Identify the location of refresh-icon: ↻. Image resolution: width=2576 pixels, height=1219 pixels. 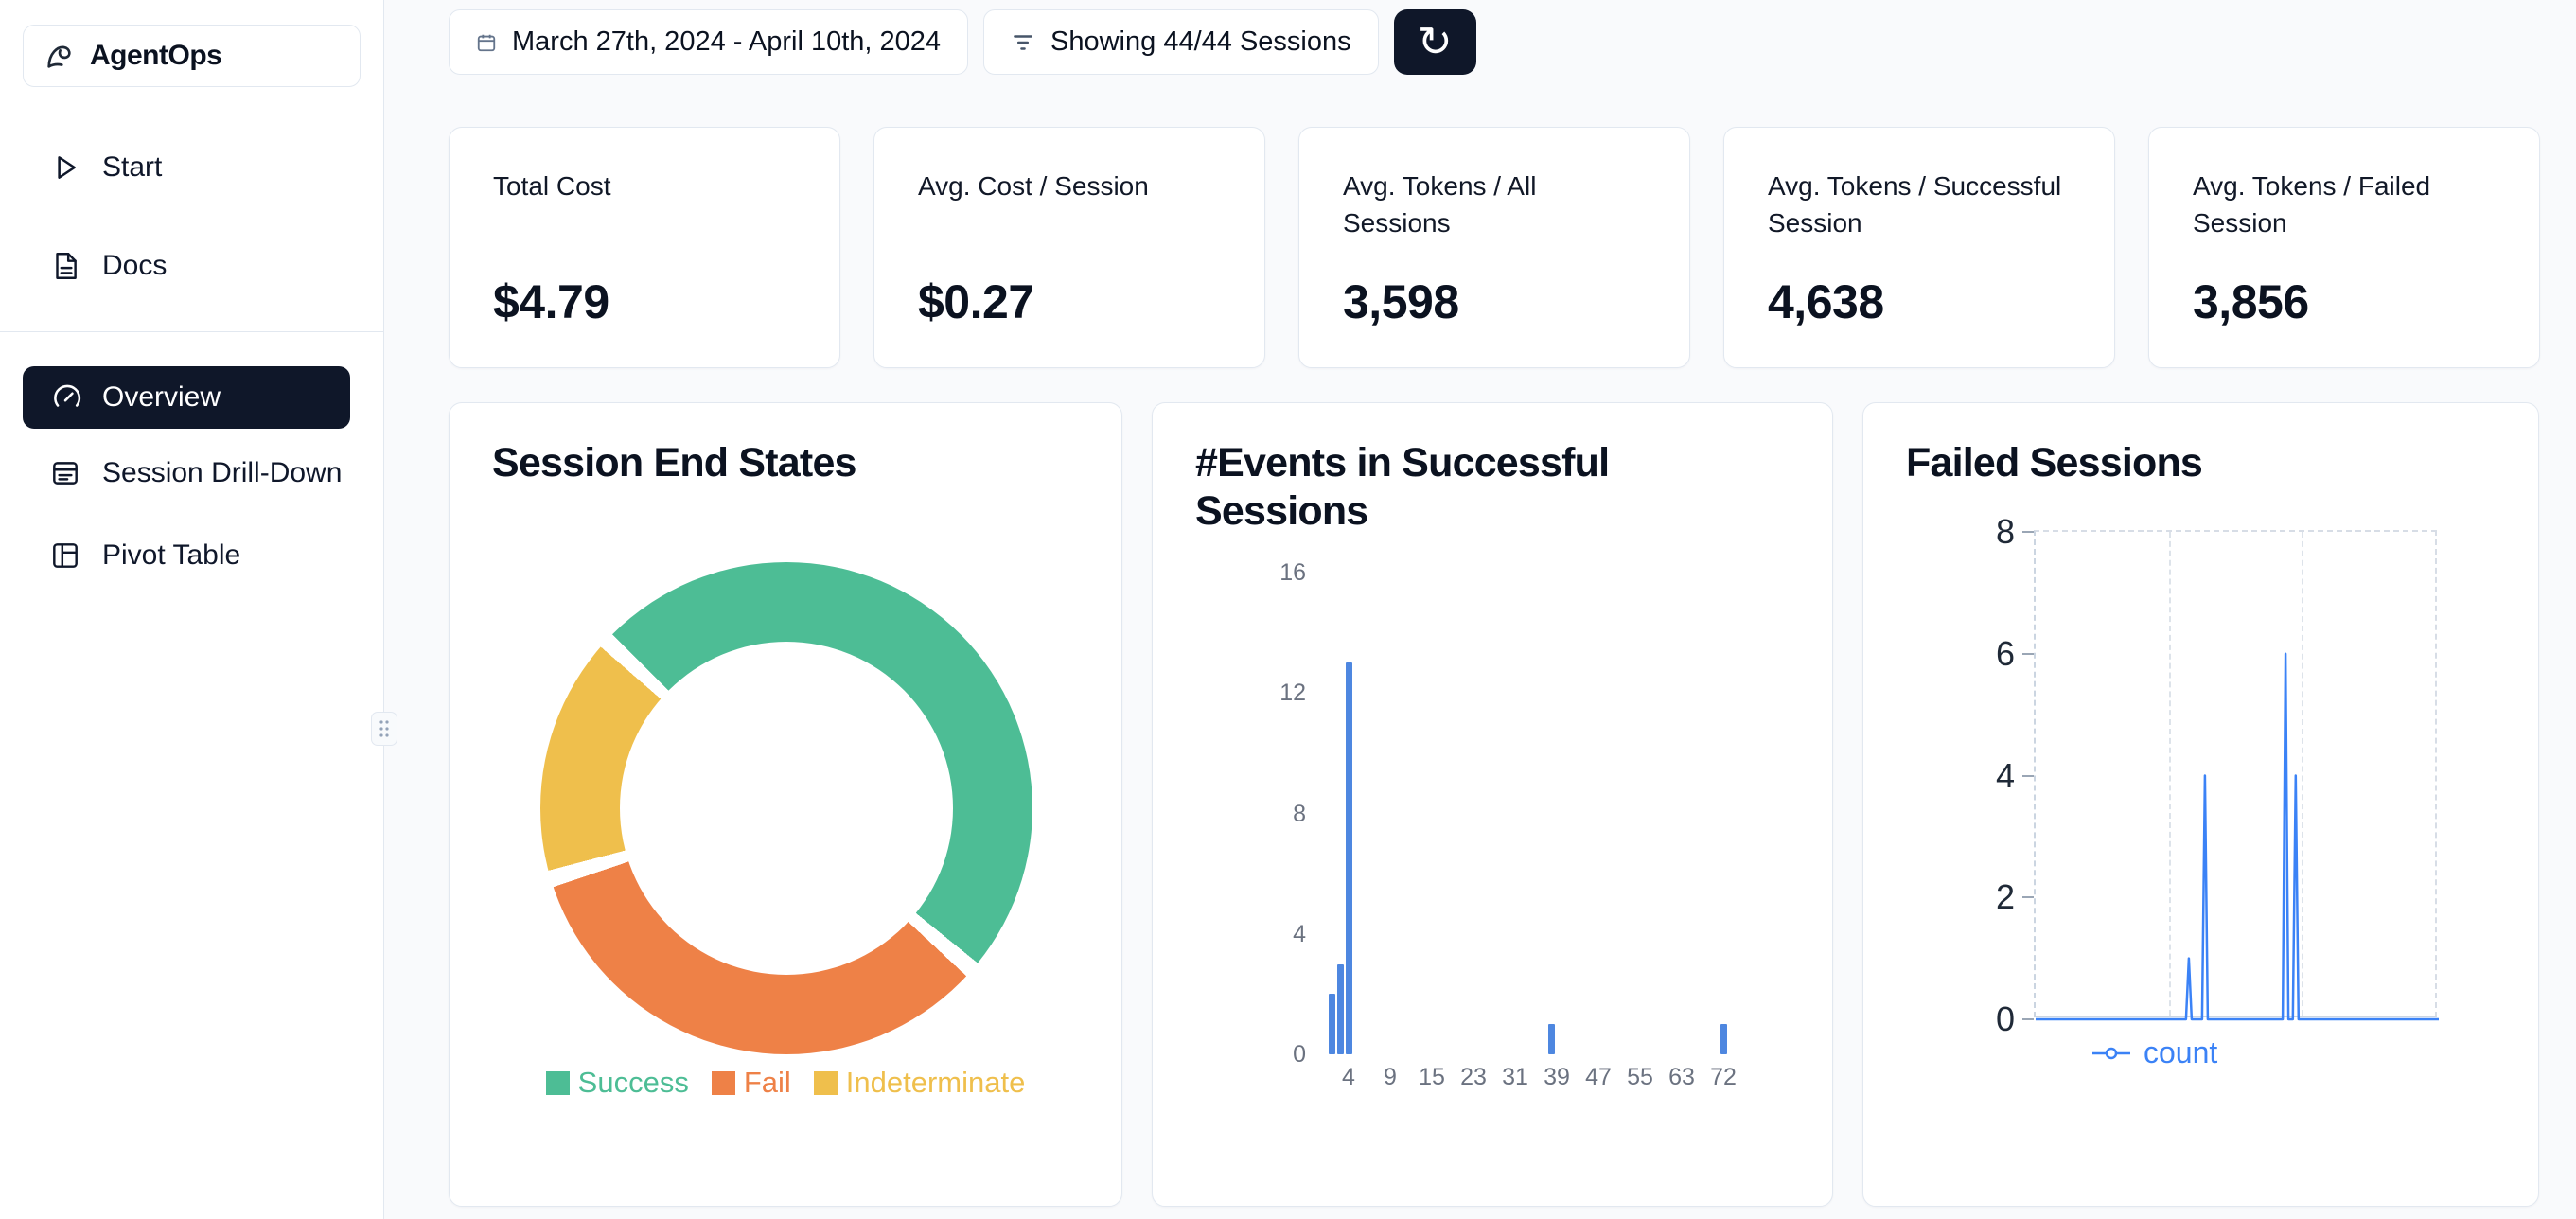
(1435, 41).